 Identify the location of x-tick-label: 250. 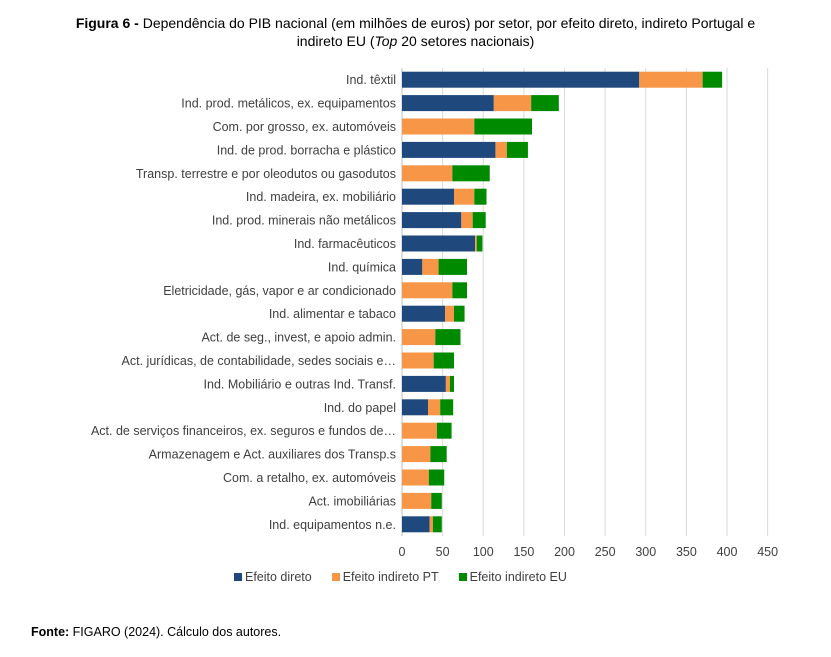
(605, 552).